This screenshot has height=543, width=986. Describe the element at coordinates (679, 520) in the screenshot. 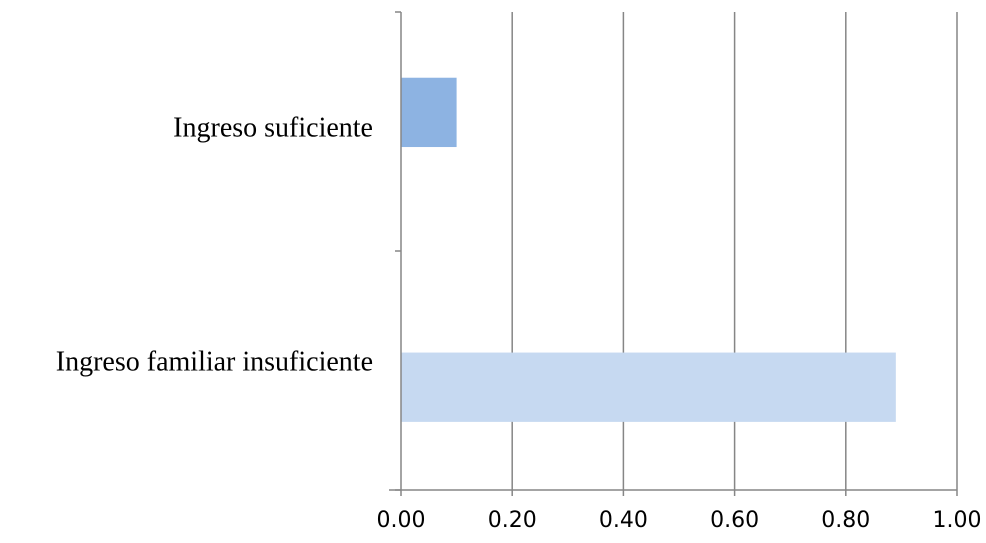

I see `x-tick-labels: 0.00 0.20 0.40 0.60 0.80 1.00` at that location.